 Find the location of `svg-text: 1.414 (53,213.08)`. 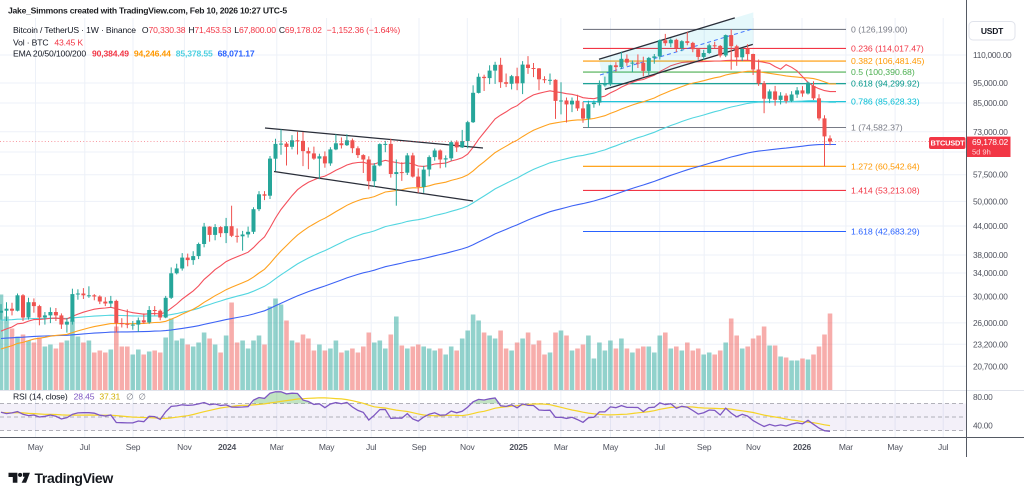

svg-text: 1.414 (53,213.08) is located at coordinates (885, 190).